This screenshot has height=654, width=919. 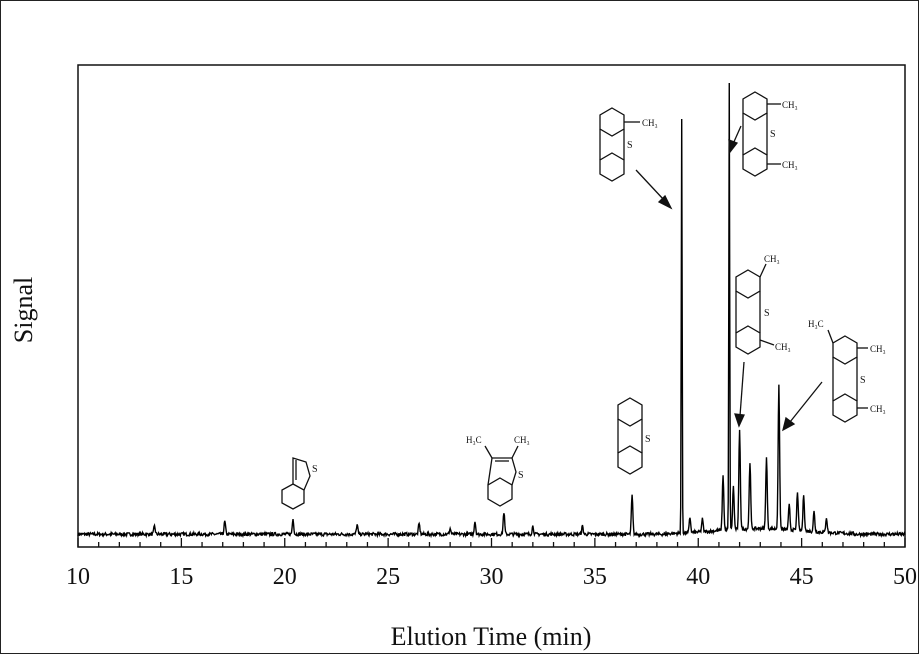 What do you see at coordinates (698, 577) in the screenshot?
I see `x-tick-label: 40` at bounding box center [698, 577].